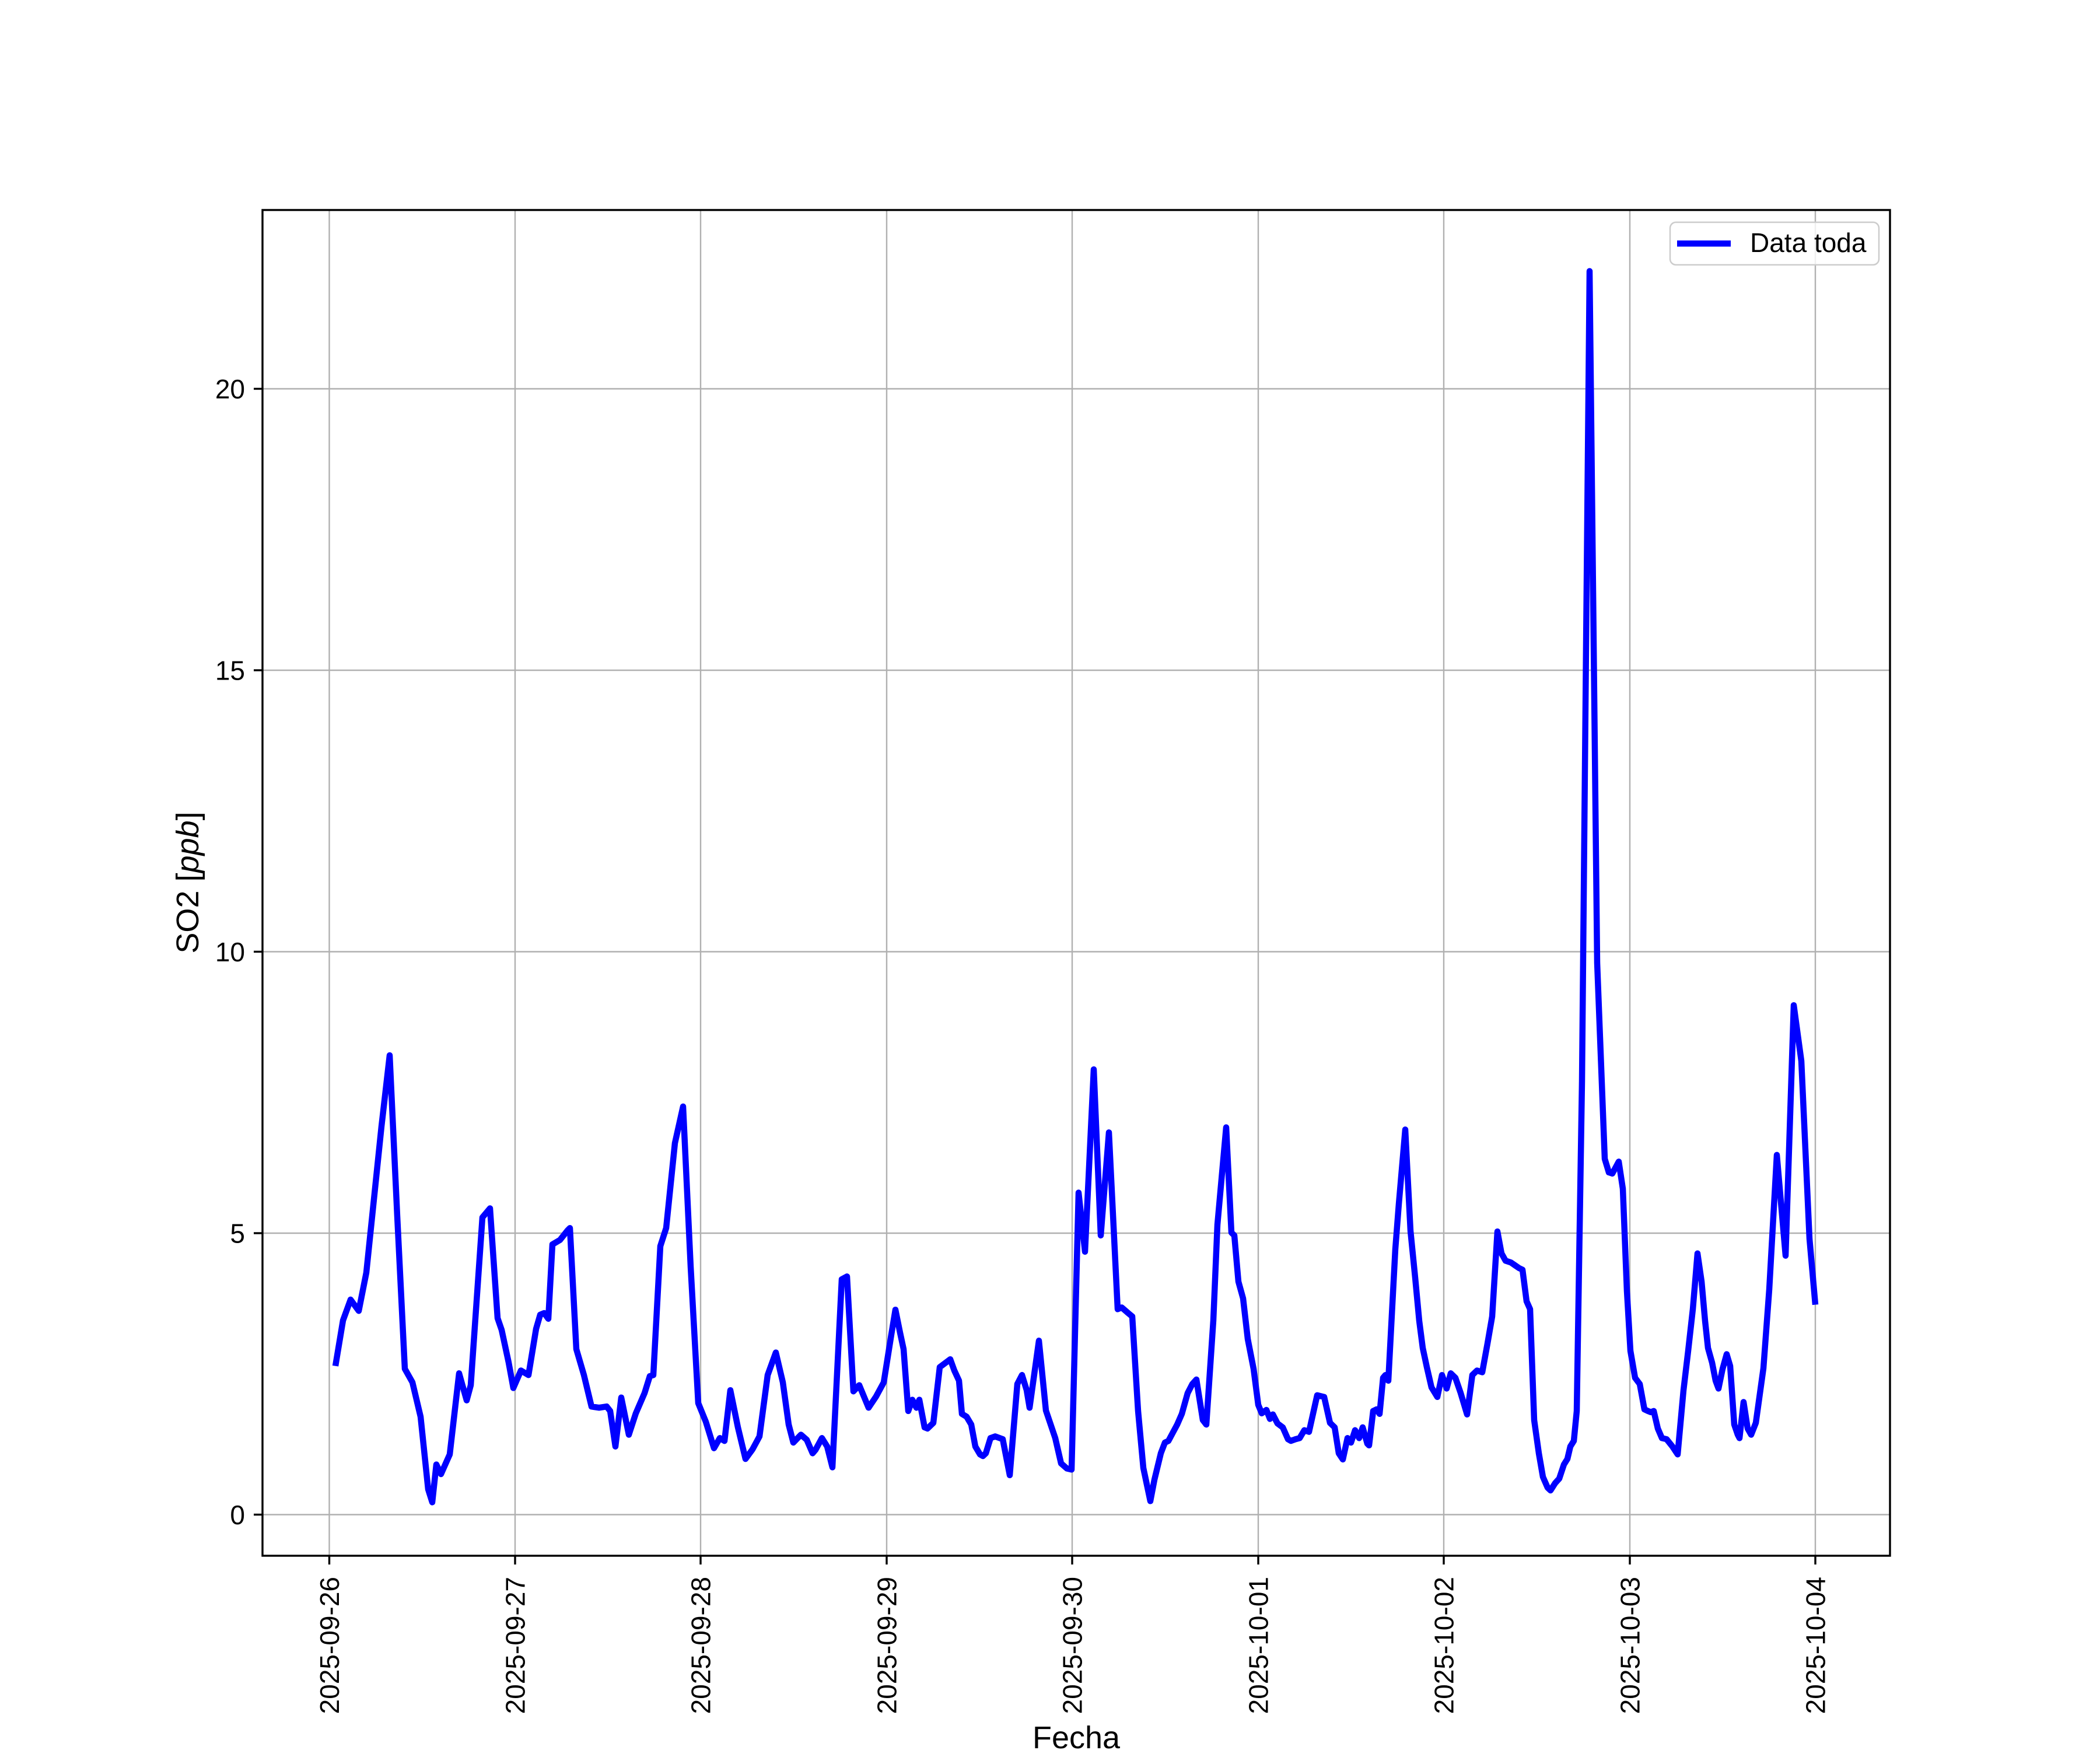 The image size is (2100, 1750). I want to click on svg-text: 2025-10-04, so click(1816, 1645).